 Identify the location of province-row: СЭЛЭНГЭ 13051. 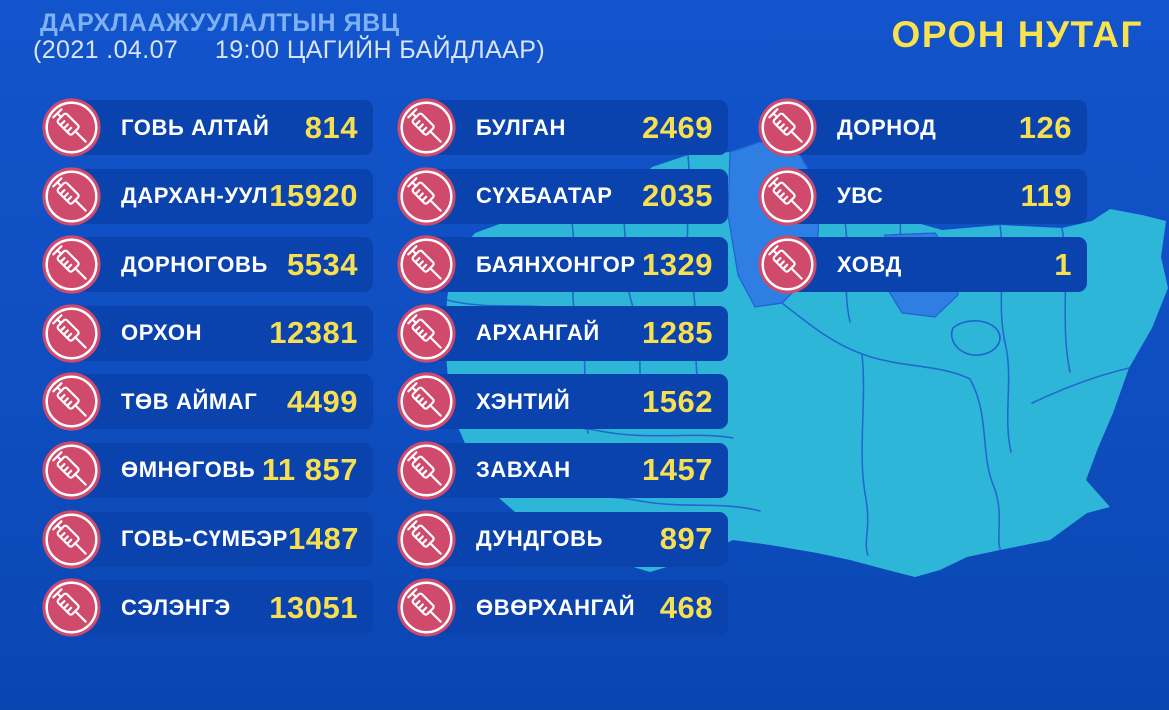
(207, 607).